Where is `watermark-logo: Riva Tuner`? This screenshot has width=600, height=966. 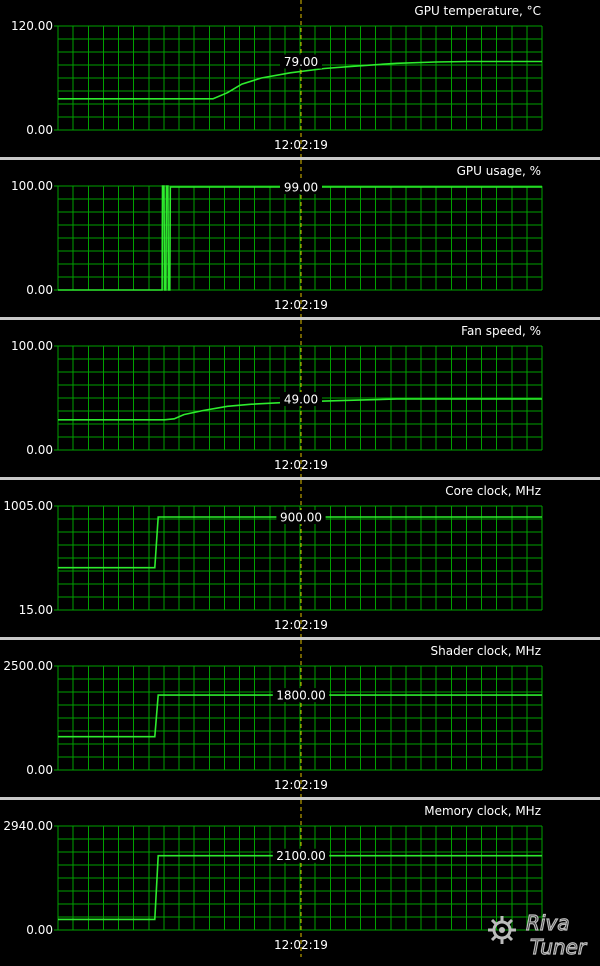 watermark-logo: Riva Tuner is located at coordinates (542, 935).